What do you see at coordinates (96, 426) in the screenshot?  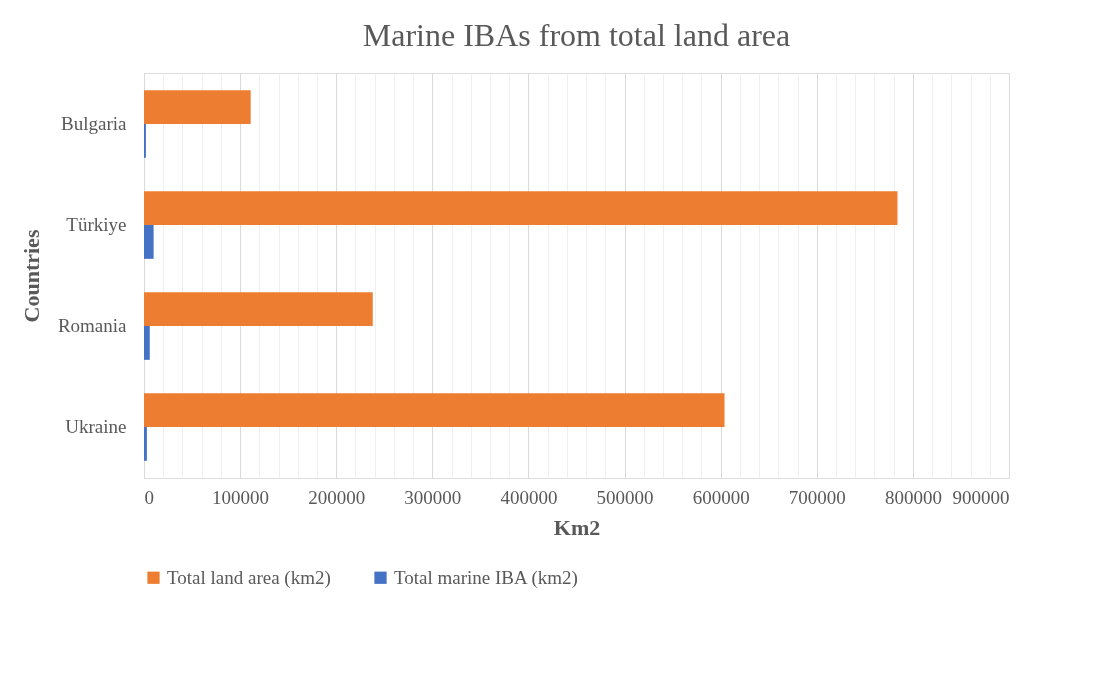 I see `y-tick-label: Ukraine` at bounding box center [96, 426].